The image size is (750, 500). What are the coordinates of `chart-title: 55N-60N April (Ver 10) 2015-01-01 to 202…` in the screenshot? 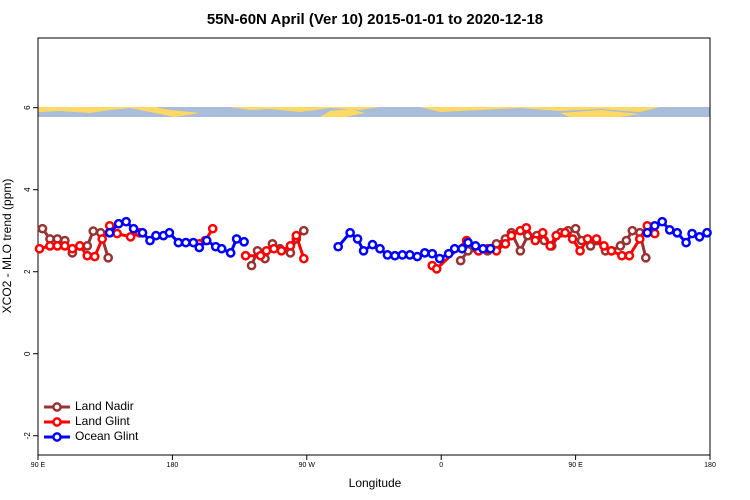 It's located at (375, 19).